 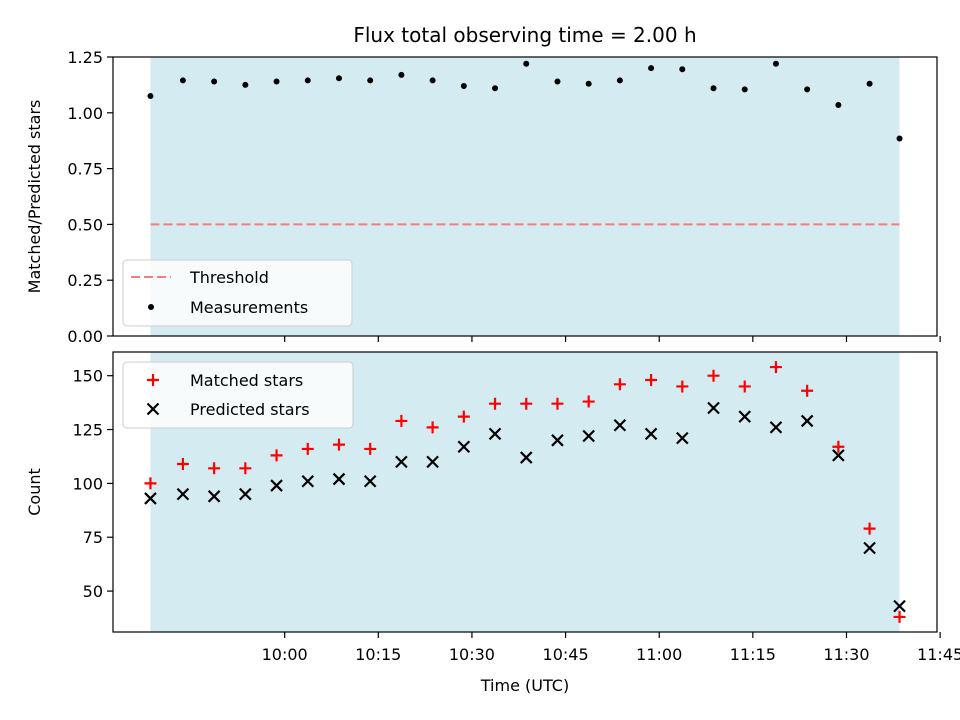 I want to click on x-tick-label: 11:15, so click(x=753, y=654).